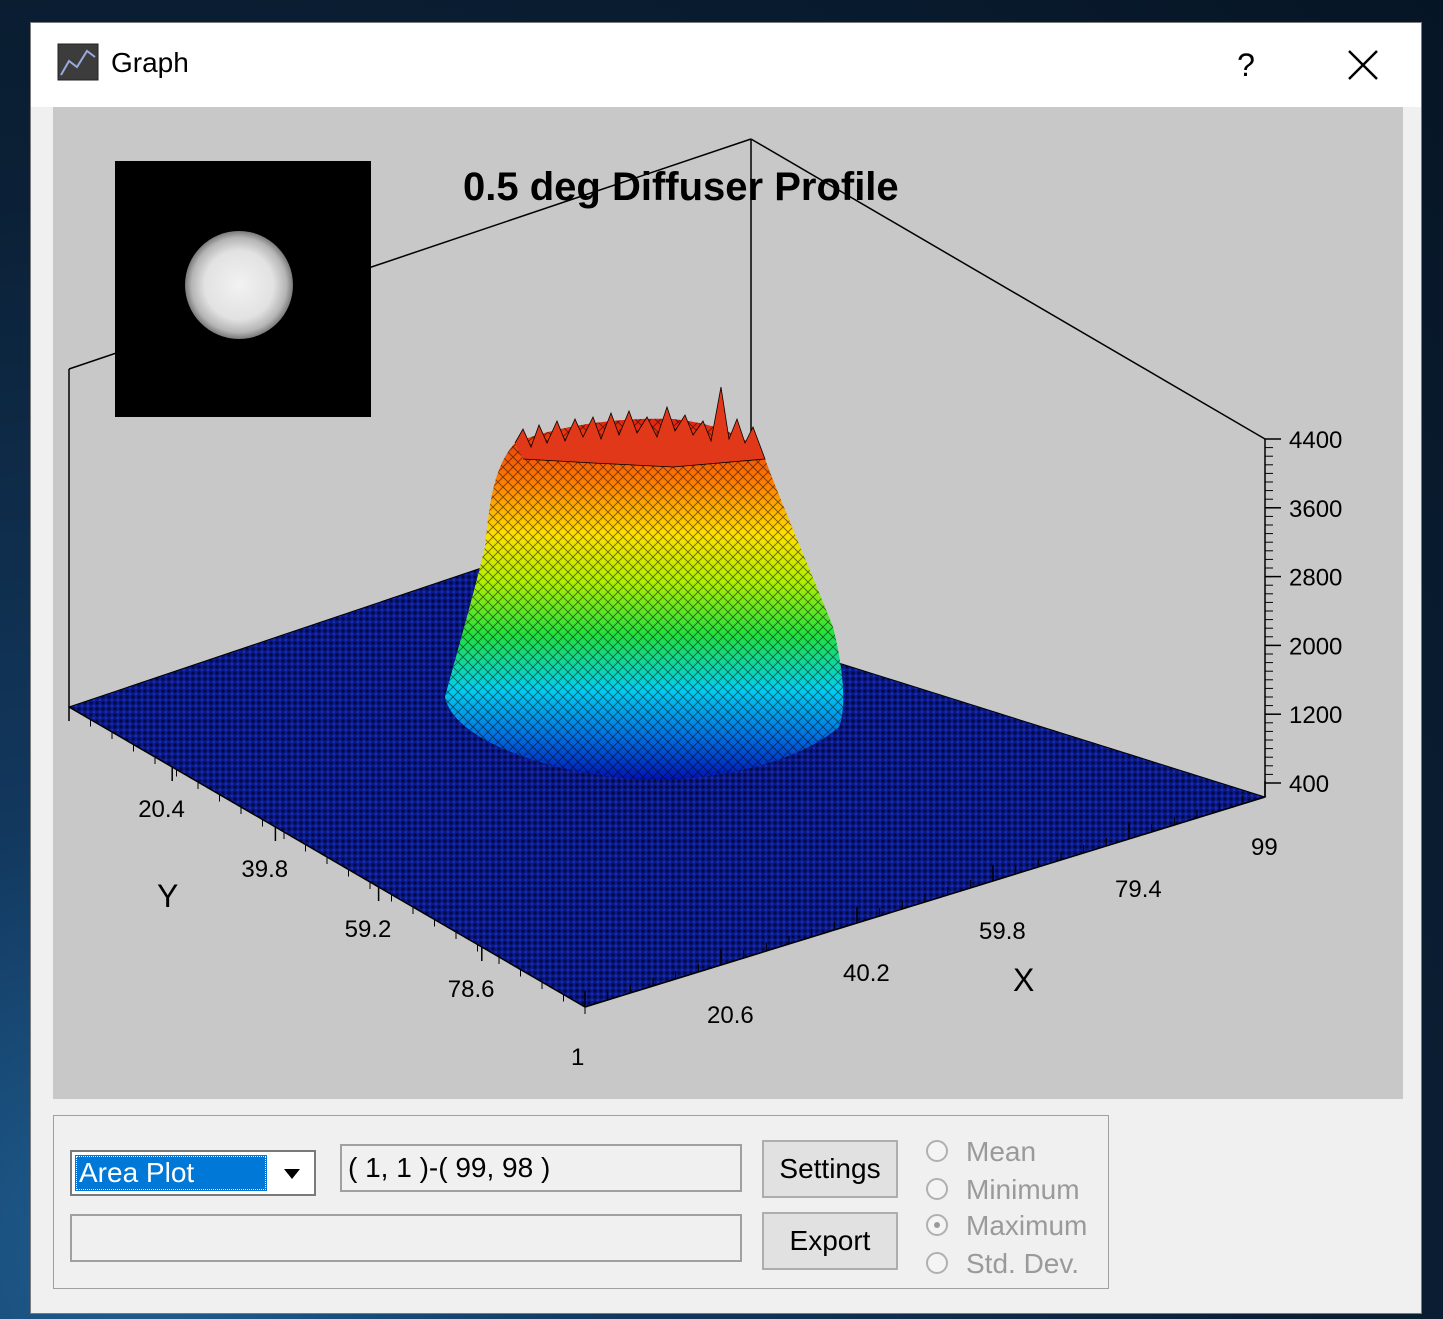 This screenshot has height=1319, width=1443. I want to click on radio-mean: Mean, so click(1012, 1154).